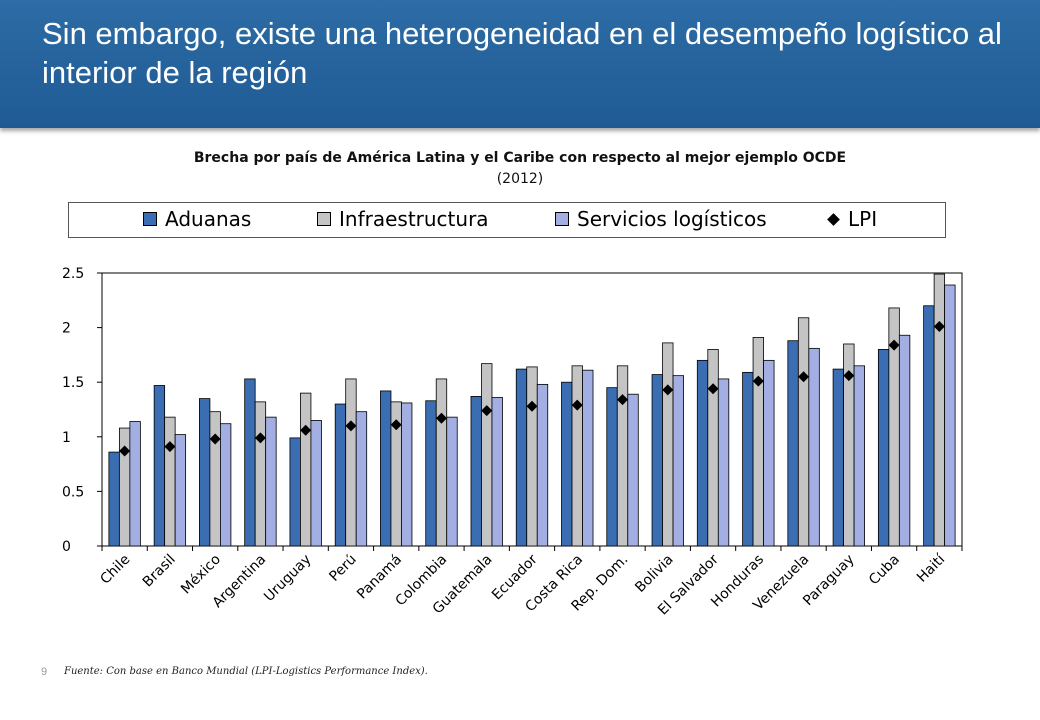  Describe the element at coordinates (414, 219) in the screenshot. I see `legend-label-infraestructura: Infraestructura` at that location.